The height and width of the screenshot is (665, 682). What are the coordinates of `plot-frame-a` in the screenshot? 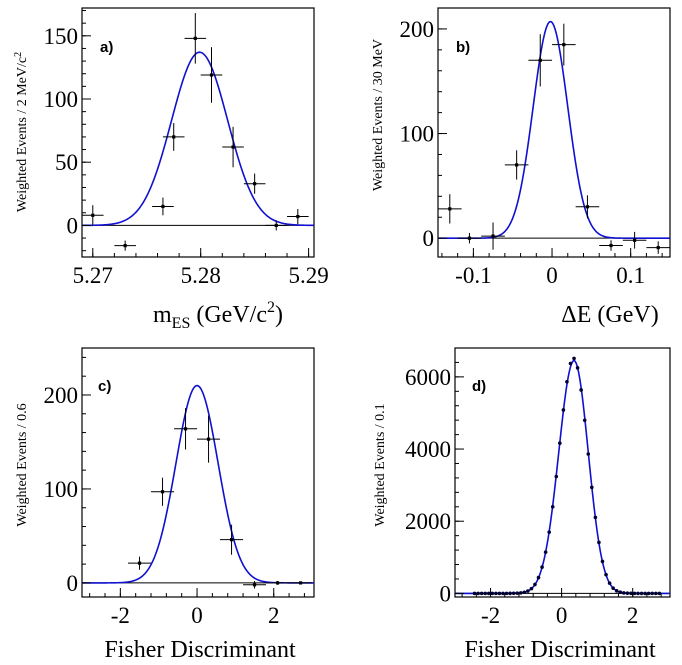 It's located at (198, 132).